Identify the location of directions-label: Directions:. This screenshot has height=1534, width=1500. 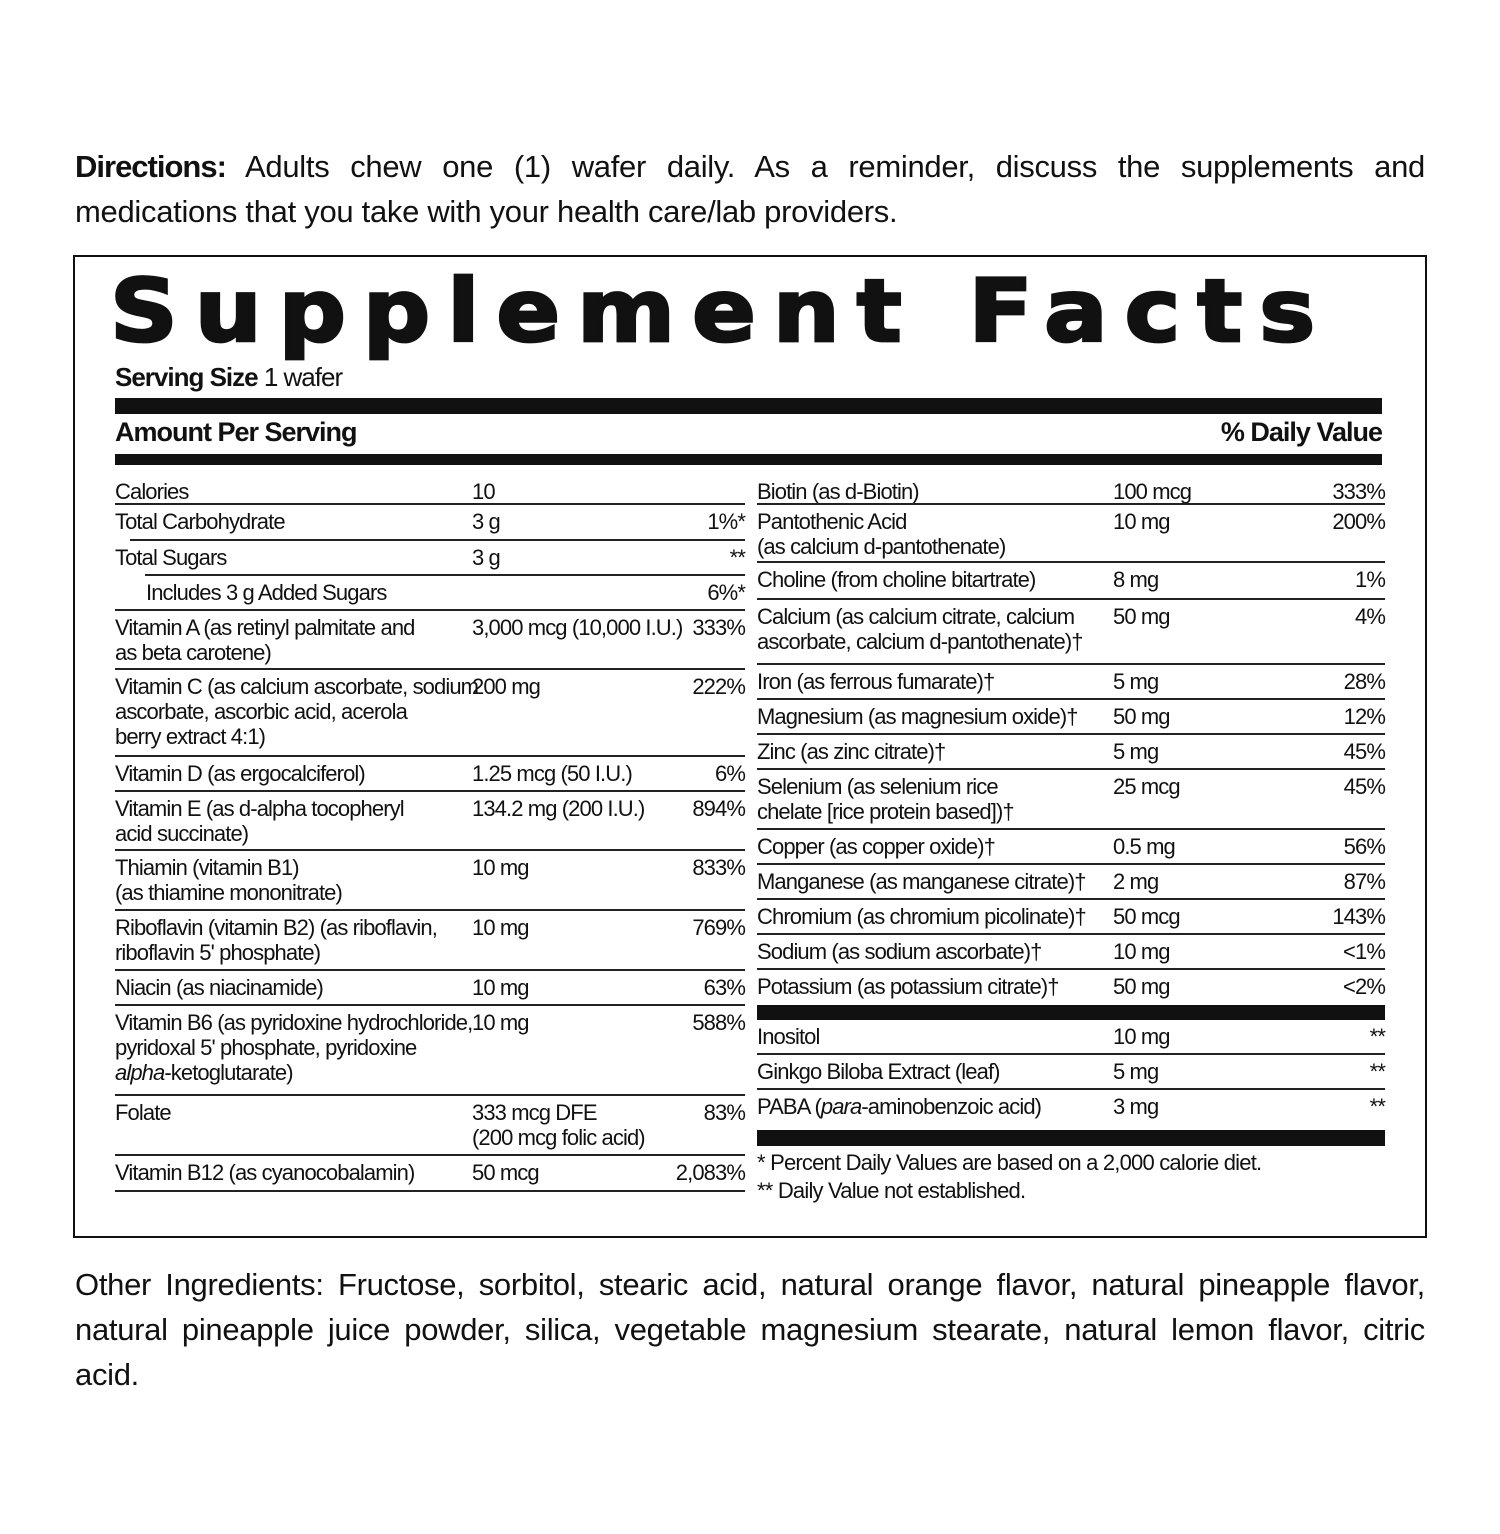
(151, 166).